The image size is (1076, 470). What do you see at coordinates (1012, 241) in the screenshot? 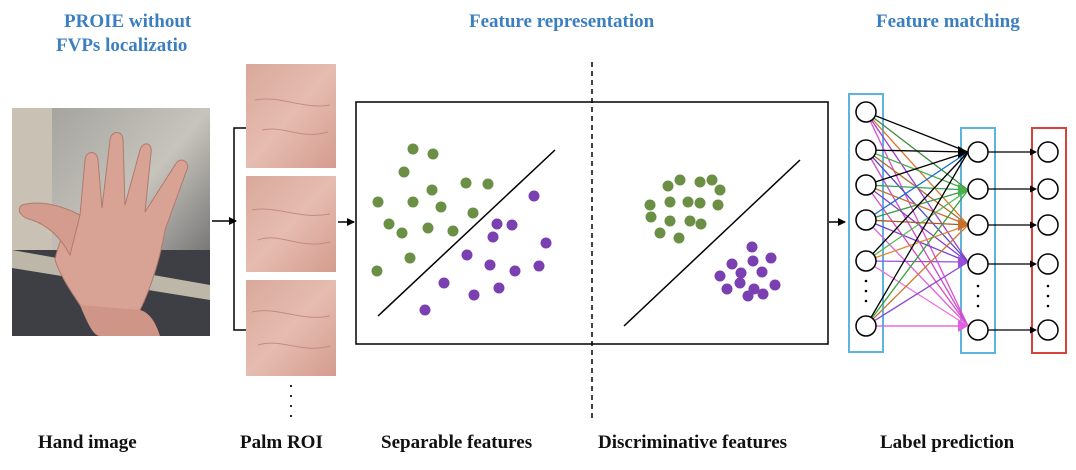
I see `hidden-output-connections` at bounding box center [1012, 241].